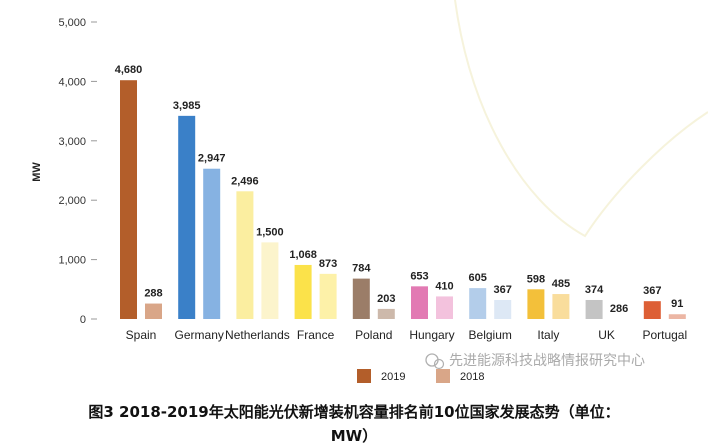 The height and width of the screenshot is (448, 708). Describe the element at coordinates (303, 255) in the screenshot. I see `data-label-2019-france: 1,068` at that location.